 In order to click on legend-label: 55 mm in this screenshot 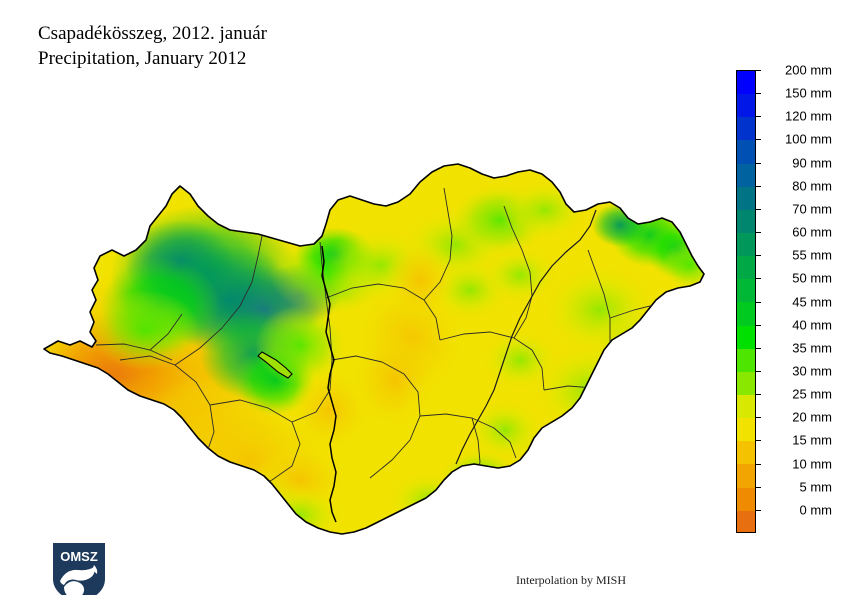, I will do `click(812, 255)`.